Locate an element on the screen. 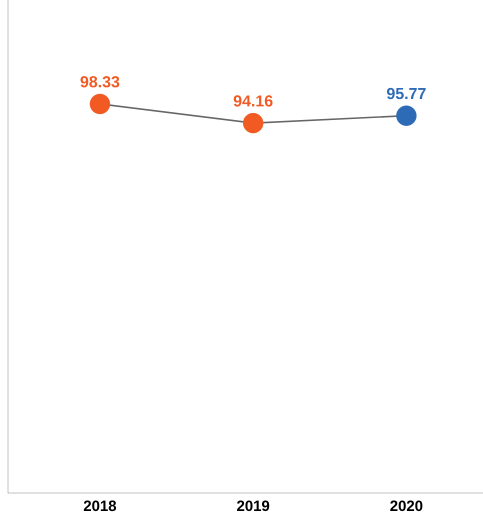 Image resolution: width=483 pixels, height=529 pixels. x-tick-label: 2019 is located at coordinates (253, 506).